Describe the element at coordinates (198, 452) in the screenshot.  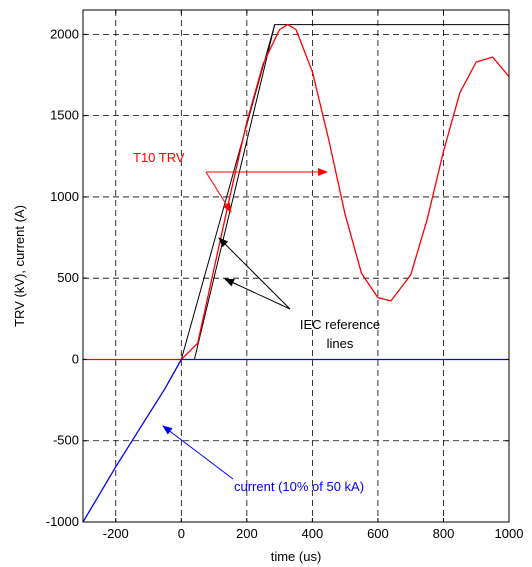
I see `annotation-current-arrow` at that location.